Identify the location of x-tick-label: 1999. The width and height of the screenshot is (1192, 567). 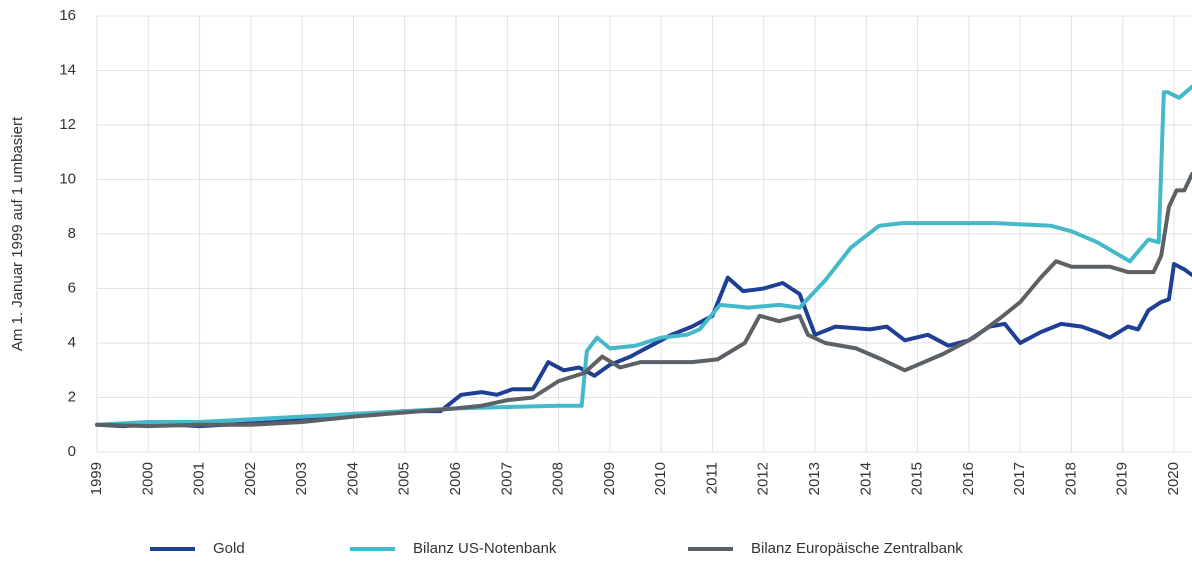
(96, 478).